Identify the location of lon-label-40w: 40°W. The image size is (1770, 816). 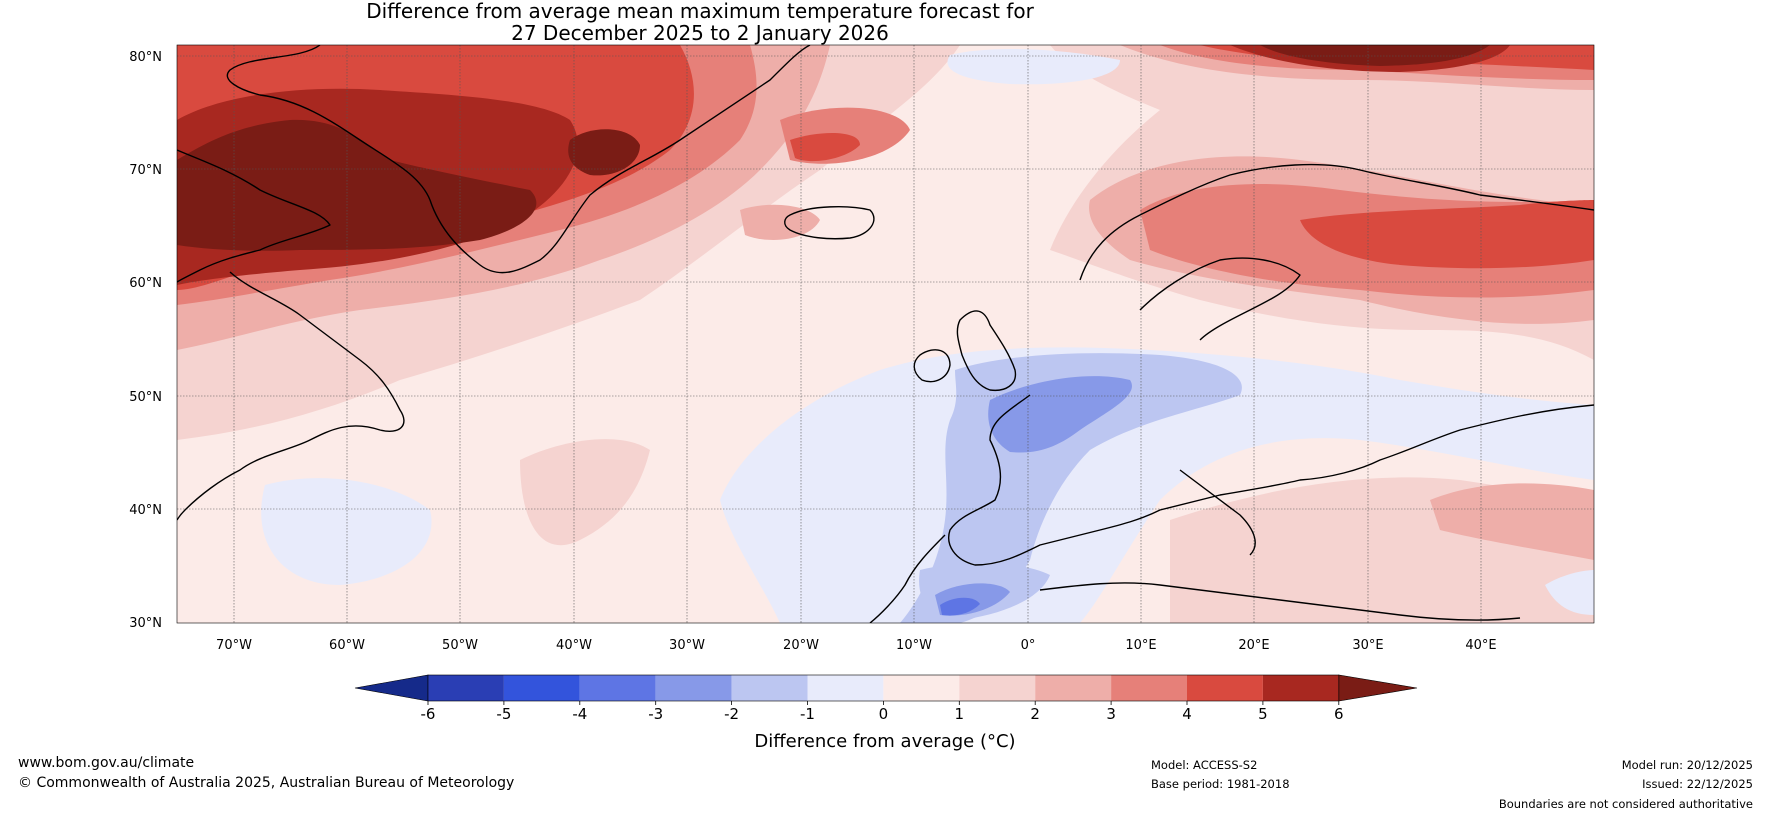
(574, 645).